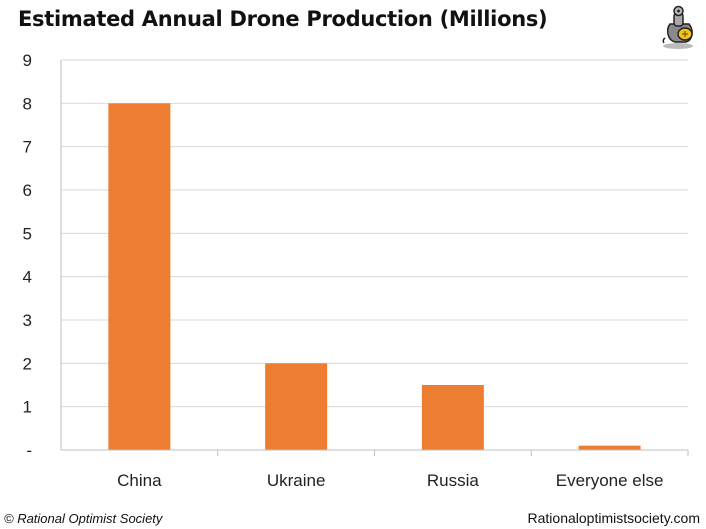  I want to click on y-tick-label: 2, so click(27, 363).